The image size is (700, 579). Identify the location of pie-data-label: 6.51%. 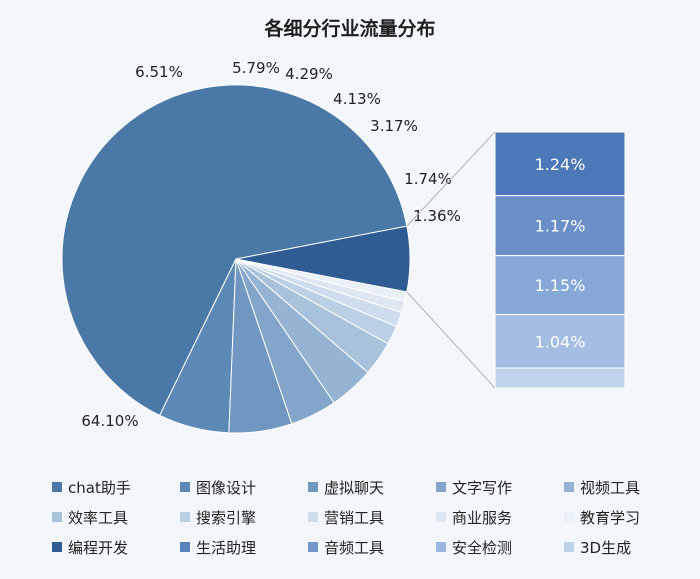
(159, 72).